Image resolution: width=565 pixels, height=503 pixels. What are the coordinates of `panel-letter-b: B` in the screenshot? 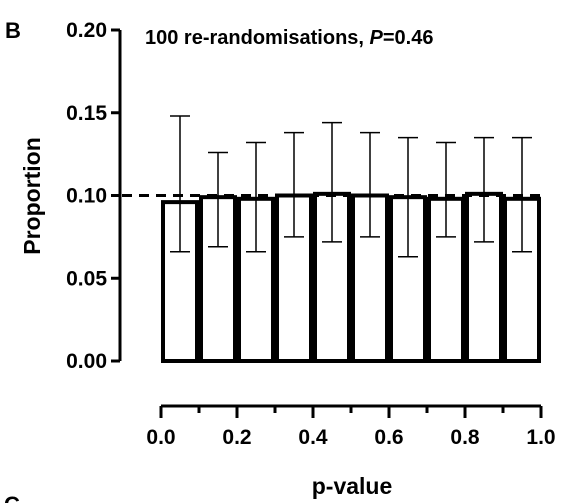 It's located at (13, 30).